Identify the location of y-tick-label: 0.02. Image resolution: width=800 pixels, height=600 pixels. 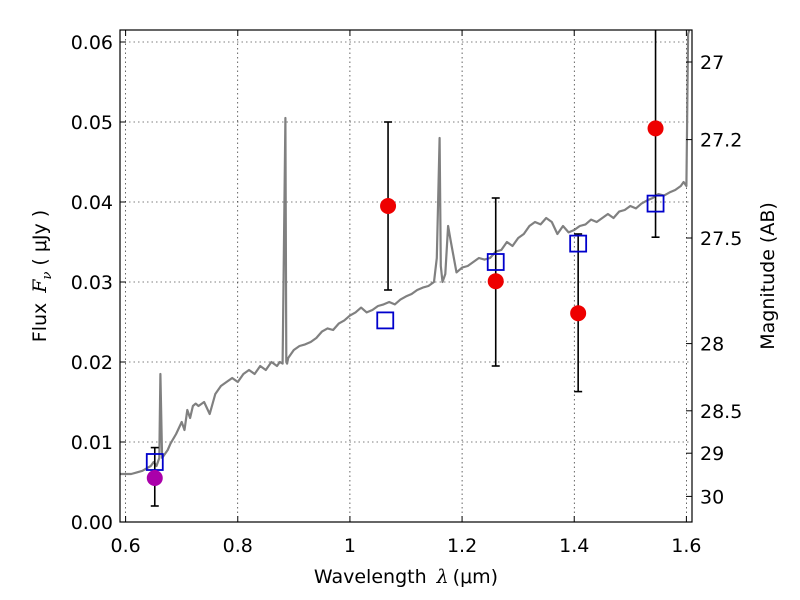
(92, 363).